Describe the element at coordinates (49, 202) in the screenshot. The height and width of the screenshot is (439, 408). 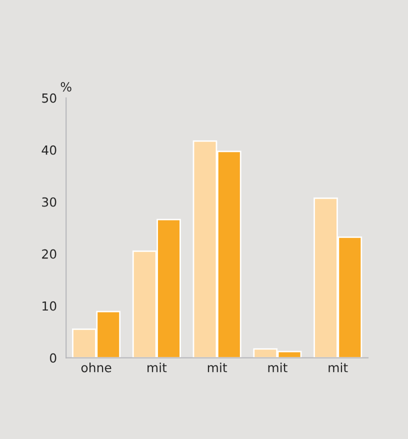
I see `y-tick-label: 30` at that location.